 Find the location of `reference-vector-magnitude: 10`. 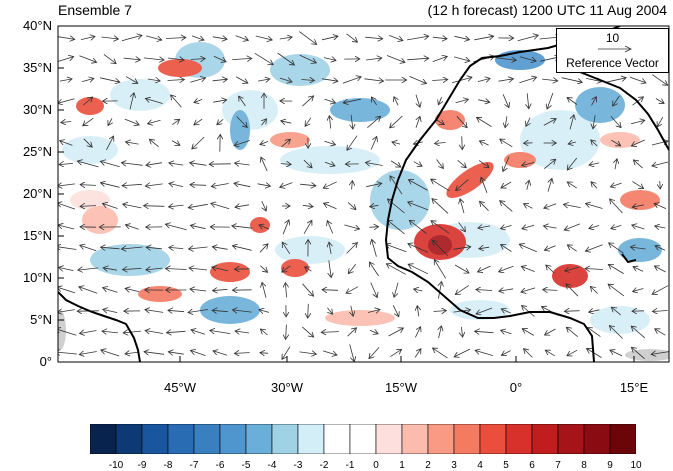

reference-vector-magnitude: 10 is located at coordinates (612, 38).